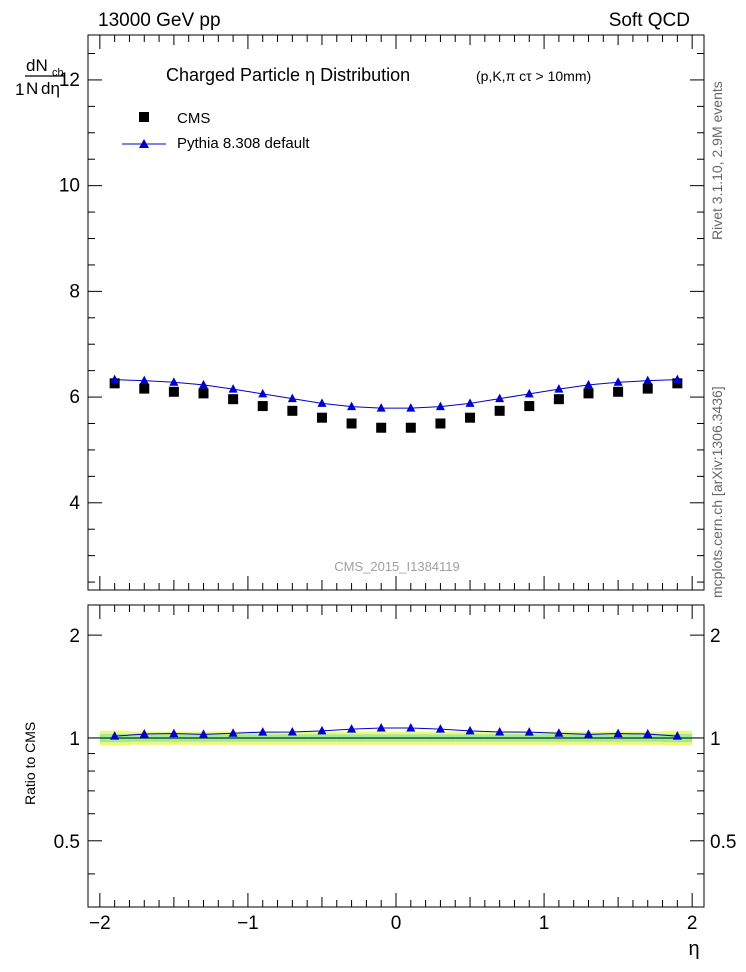 The height and width of the screenshot is (972, 746). What do you see at coordinates (717, 492) in the screenshot?
I see `mcplots-info: mcplots.cern.ch [arXiv:1306.3436]` at bounding box center [717, 492].